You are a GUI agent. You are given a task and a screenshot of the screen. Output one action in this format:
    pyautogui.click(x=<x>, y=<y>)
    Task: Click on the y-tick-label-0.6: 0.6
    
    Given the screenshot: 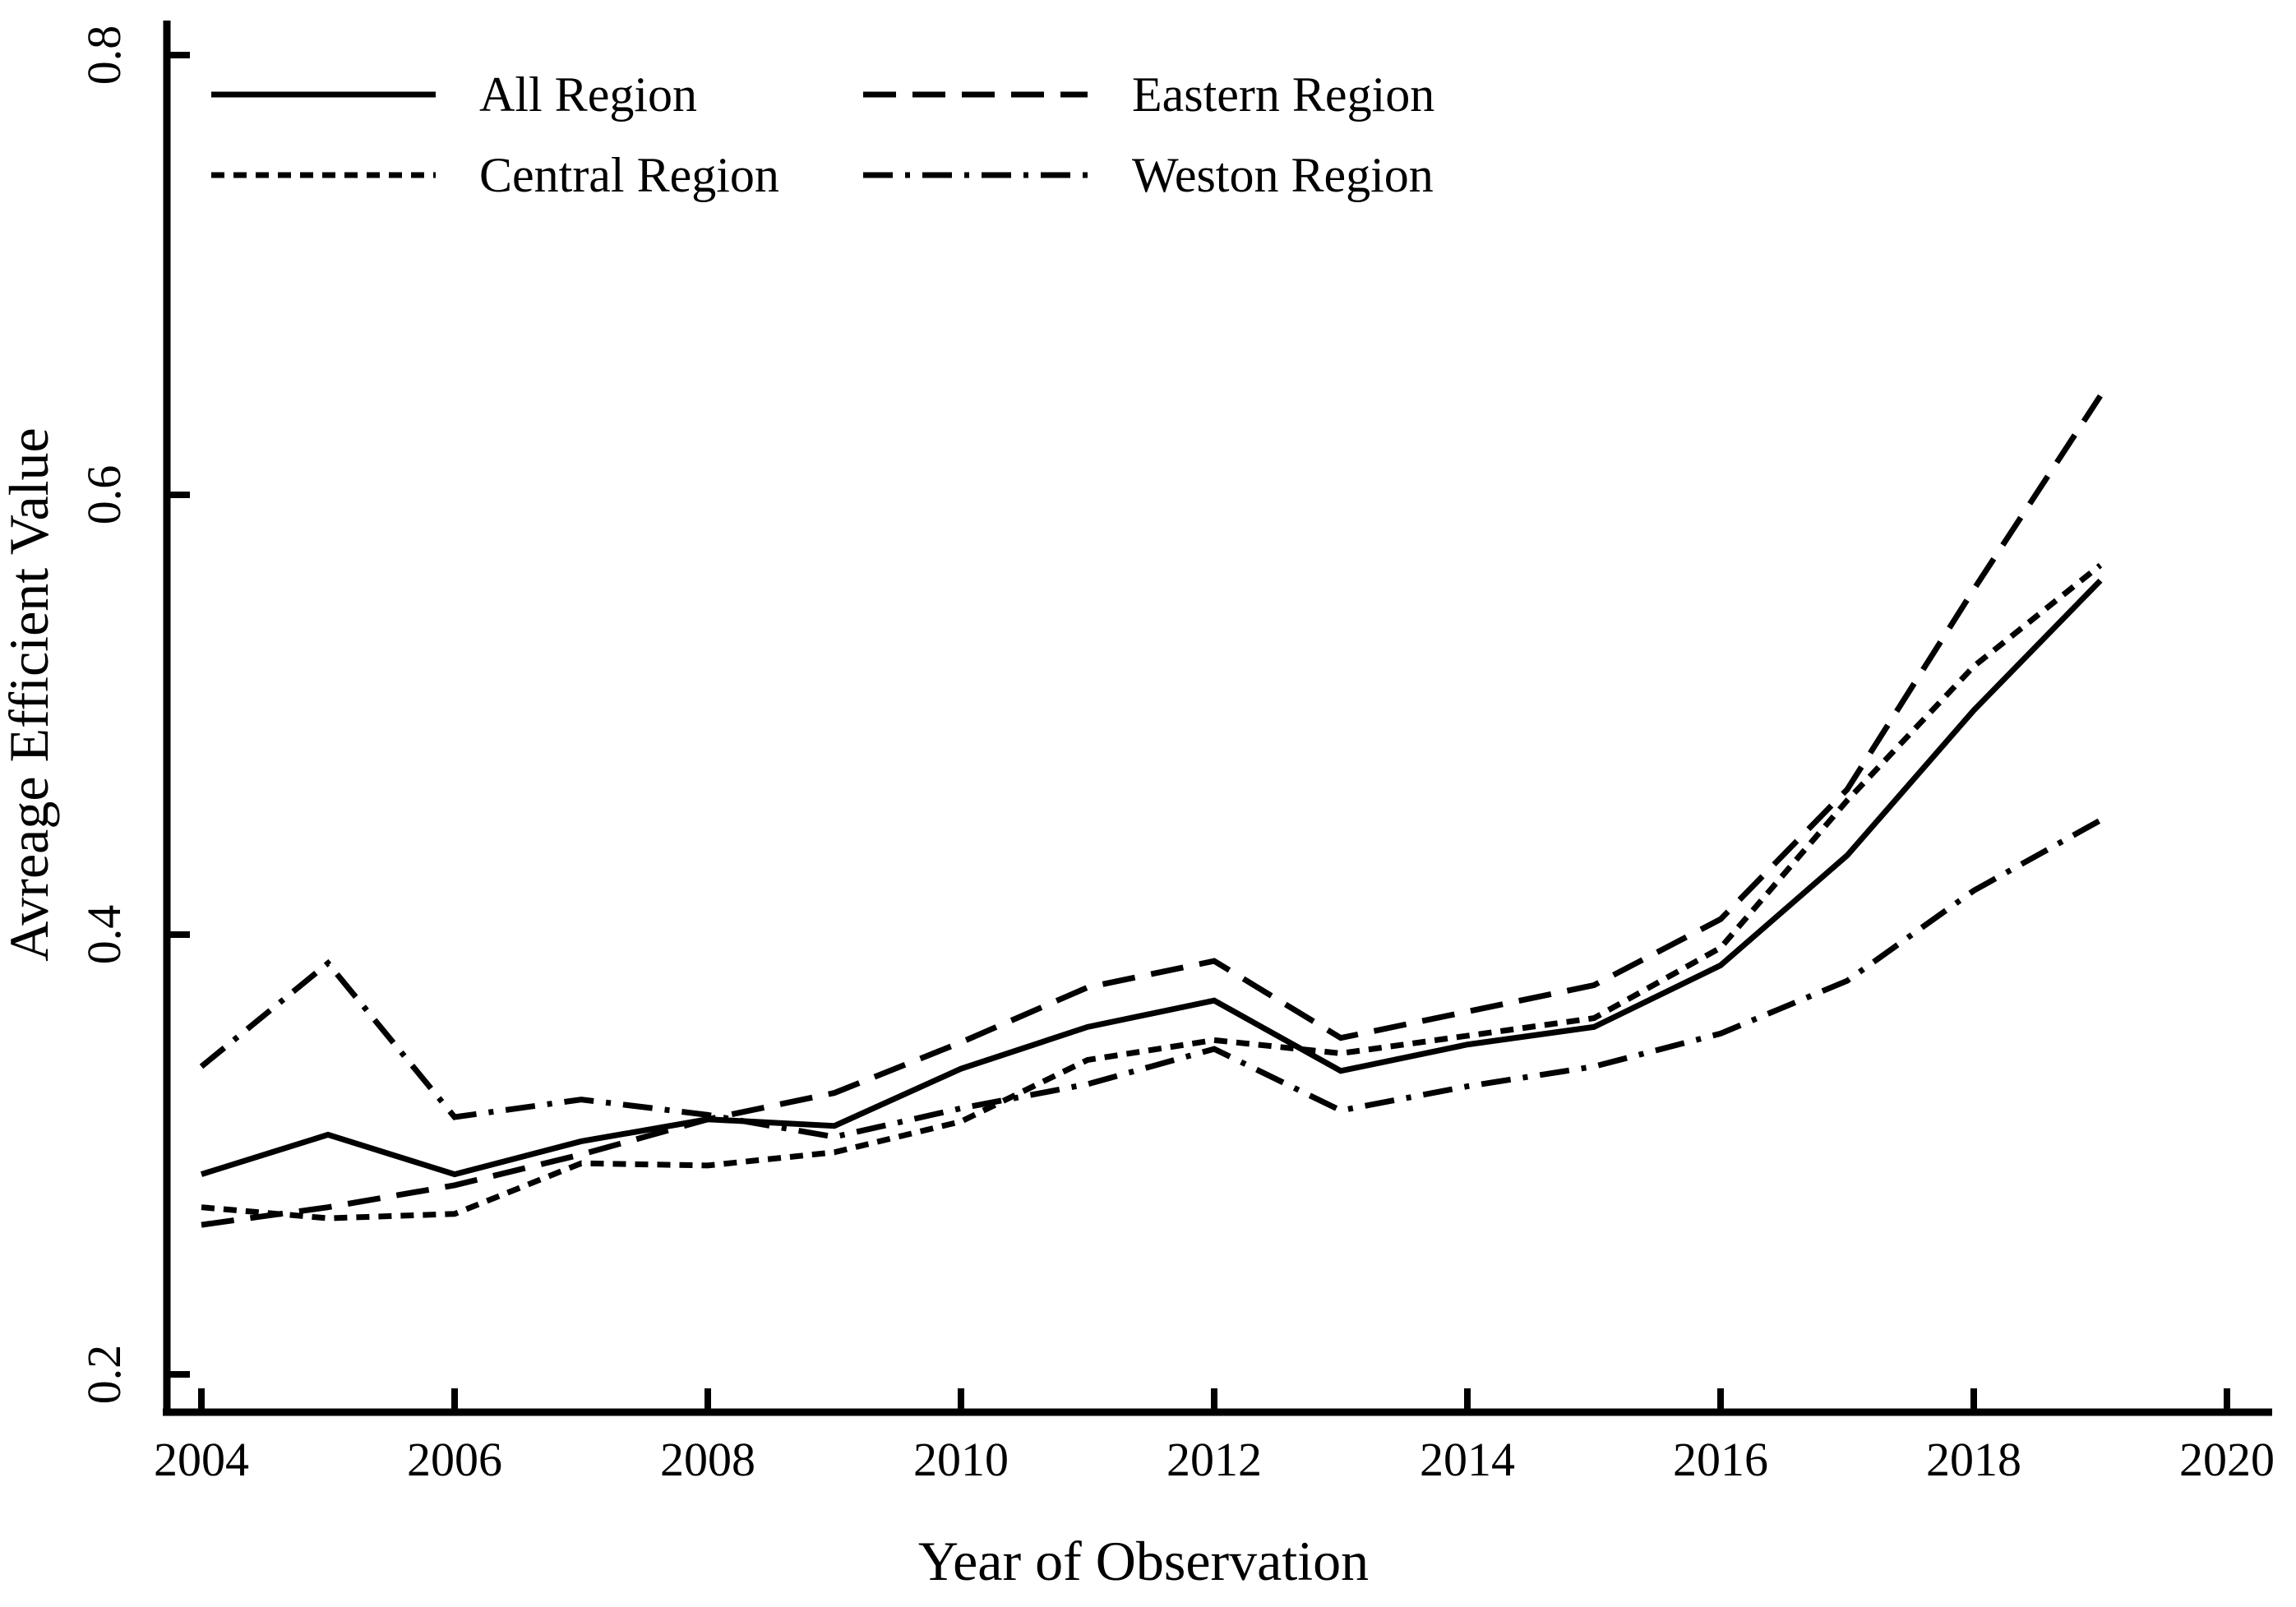 What is the action you would take?
    pyautogui.click(x=104, y=495)
    